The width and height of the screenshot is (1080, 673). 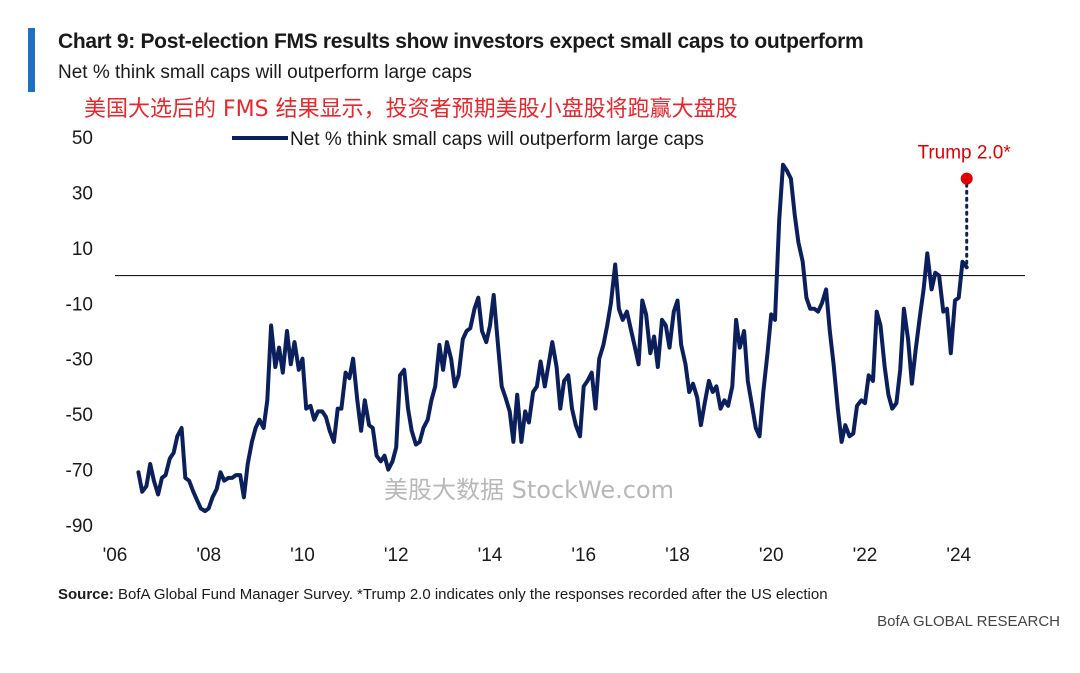 I want to click on annotation-dot, so click(x=966, y=178).